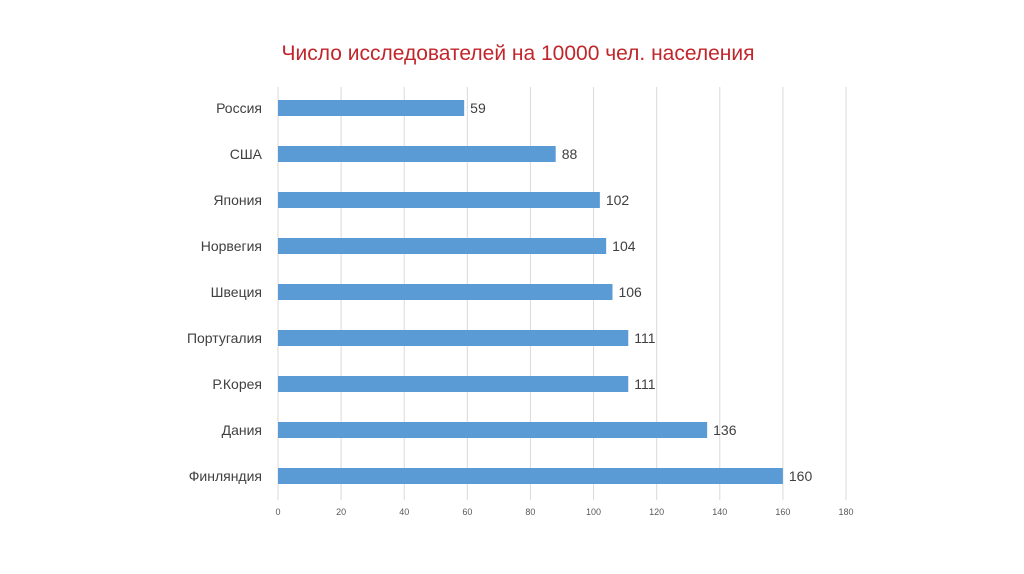  What do you see at coordinates (404, 512) in the screenshot?
I see `x-tick-label: 40` at bounding box center [404, 512].